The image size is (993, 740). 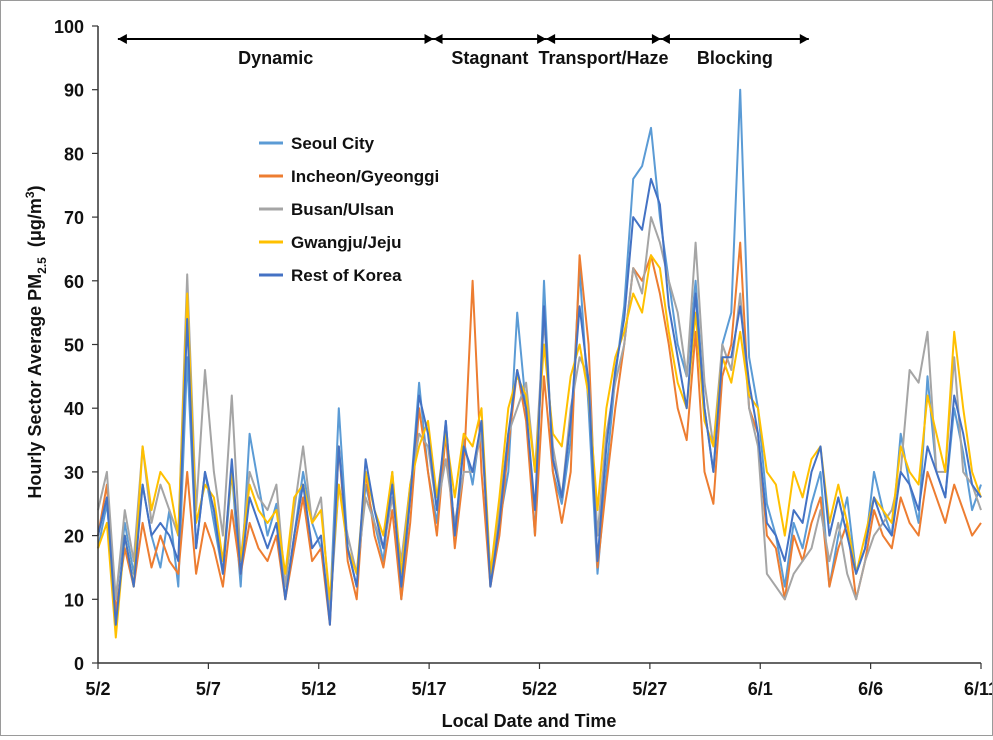 I want to click on x-tick-label: 5/7, so click(x=208, y=689).